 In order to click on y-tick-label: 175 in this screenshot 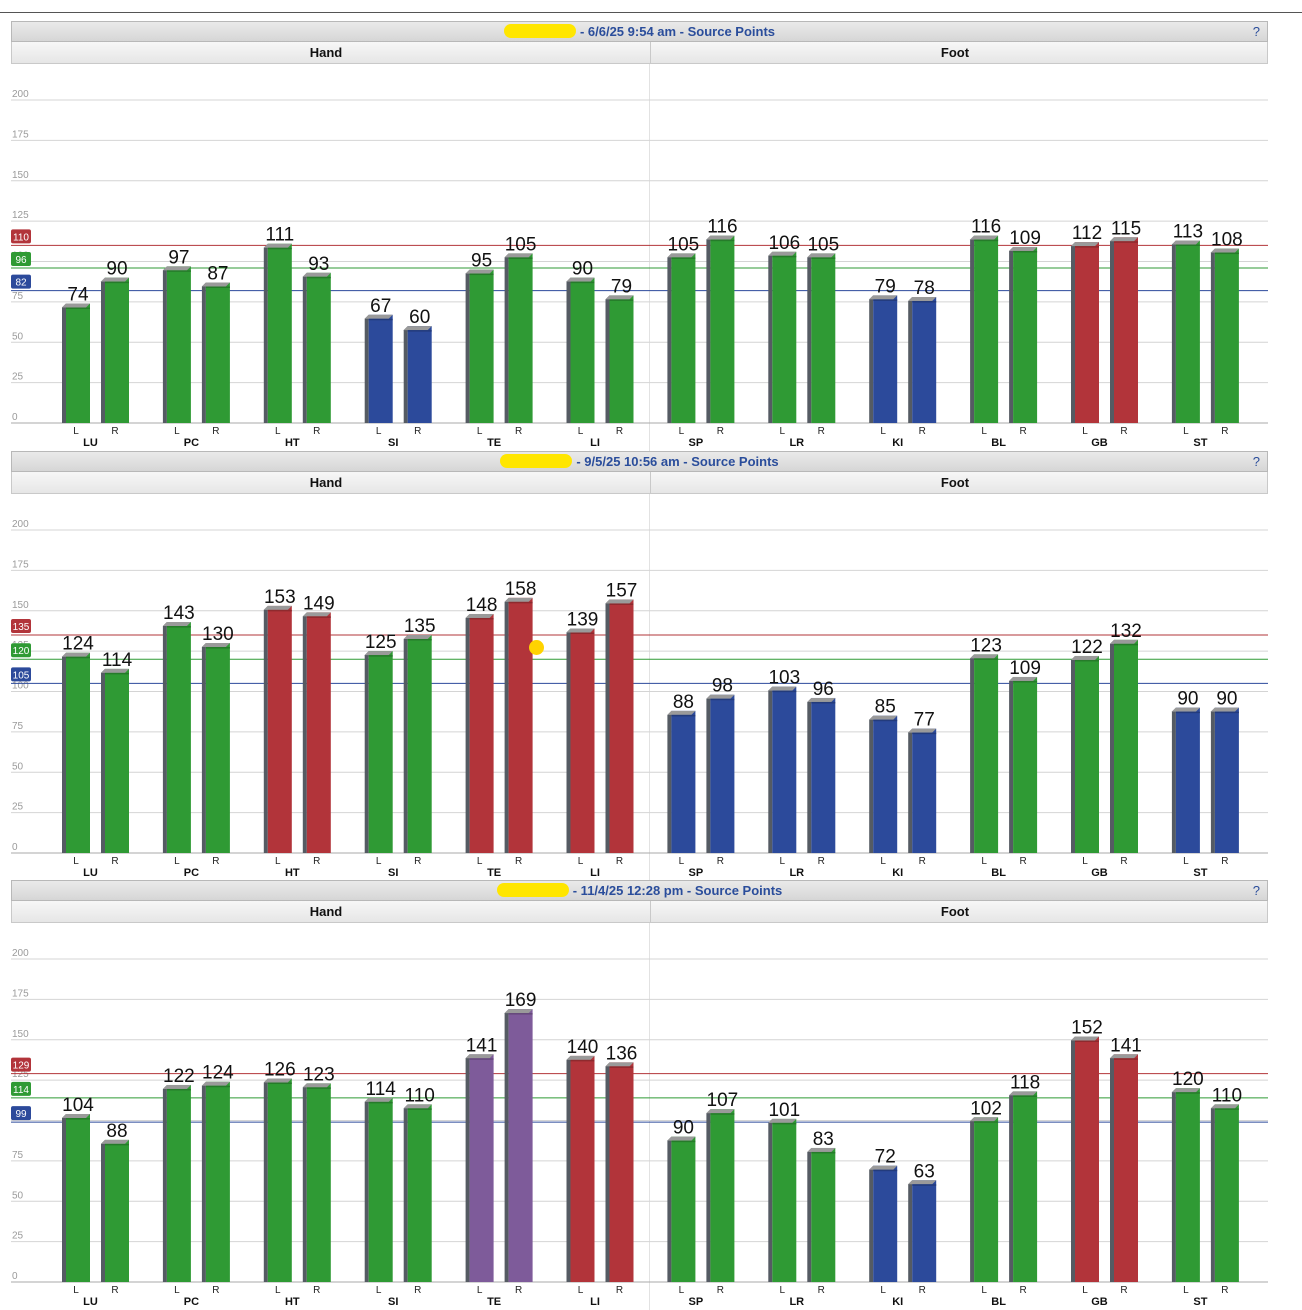, I will do `click(20, 134)`.